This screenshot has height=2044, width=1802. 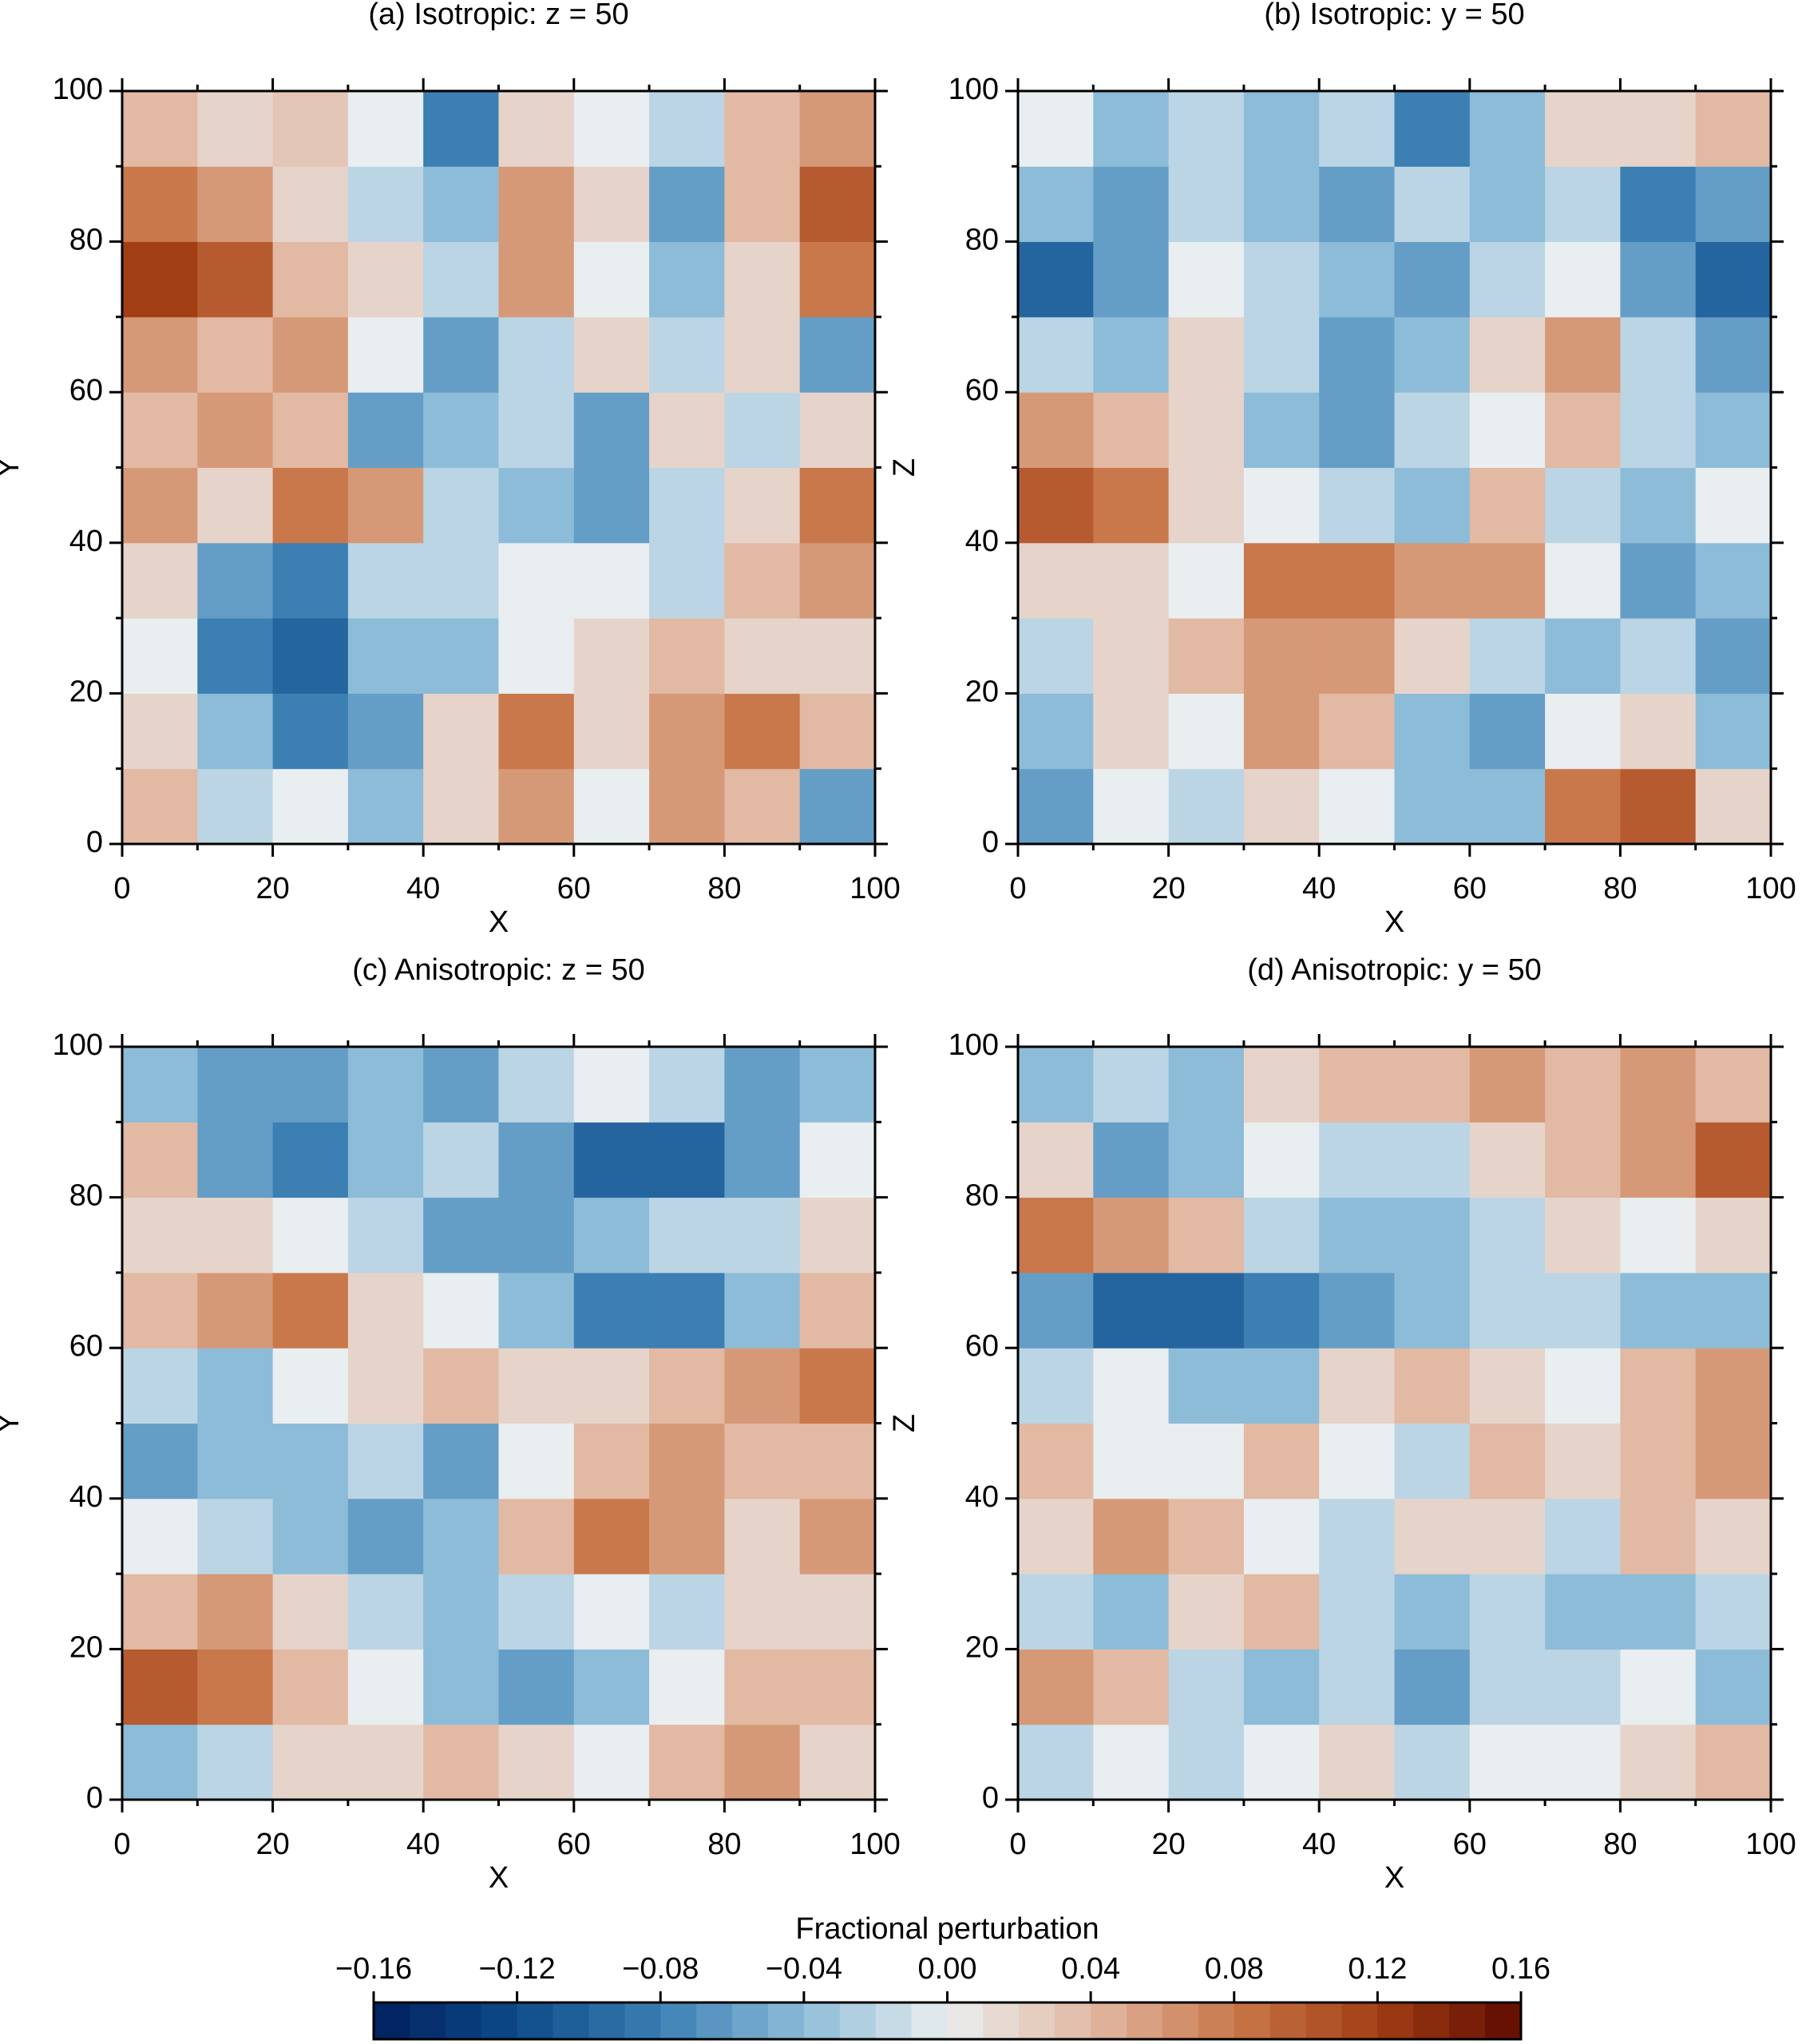 I want to click on x-tick-label: 60, so click(x=574, y=1844).